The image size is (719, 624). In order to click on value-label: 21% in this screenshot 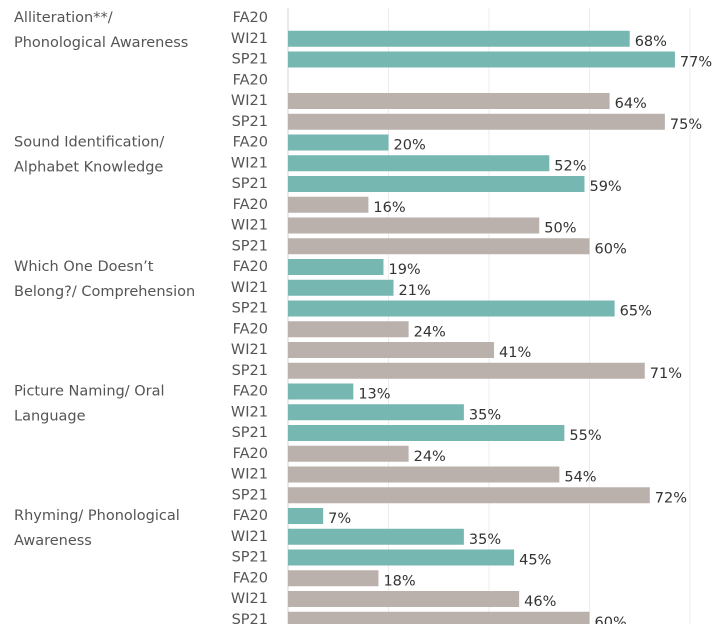, I will do `click(415, 291)`.